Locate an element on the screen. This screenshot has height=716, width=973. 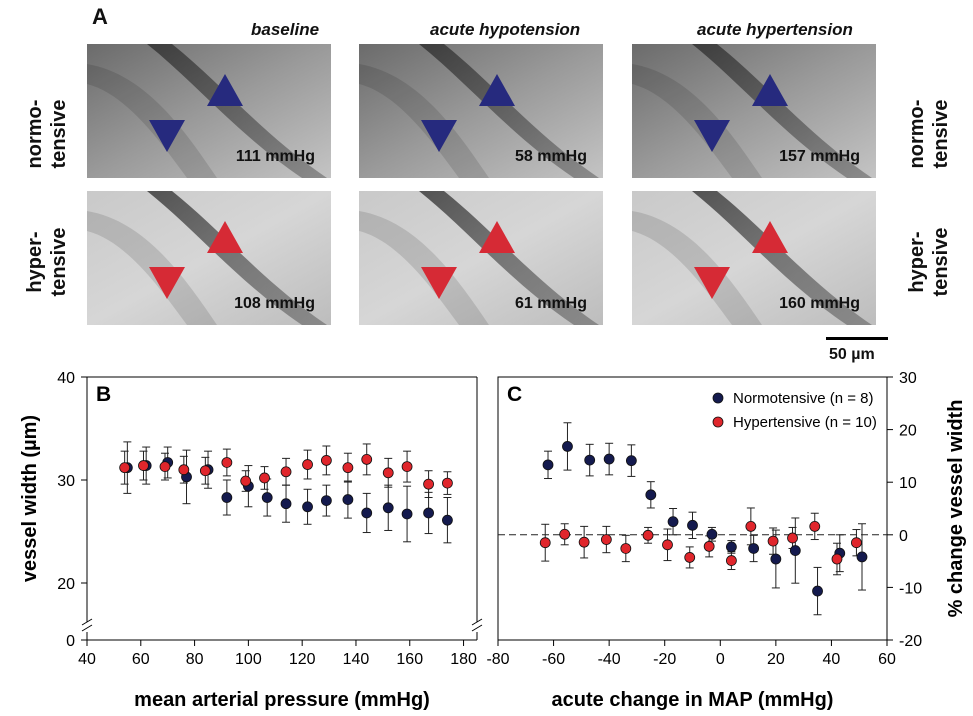
x-tick-label: 120 is located at coordinates (302, 659).